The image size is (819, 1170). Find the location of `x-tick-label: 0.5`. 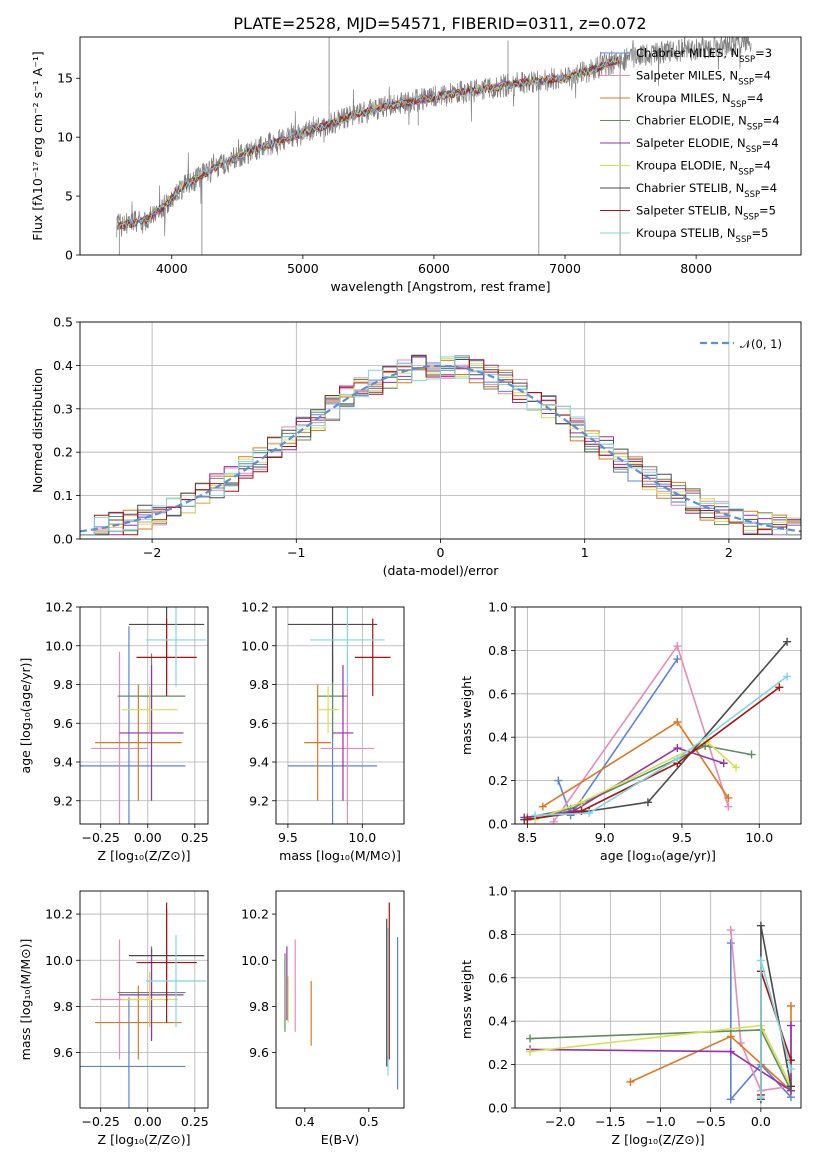

x-tick-label: 0.5 is located at coordinates (369, 1121).